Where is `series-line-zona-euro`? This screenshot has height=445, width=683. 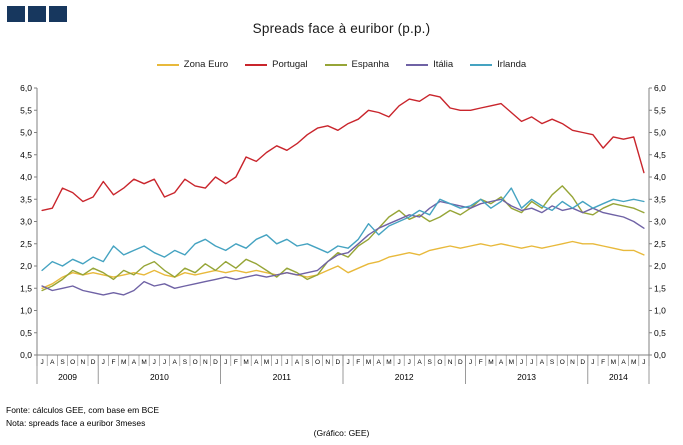 series-line-zona-euro is located at coordinates (343, 265).